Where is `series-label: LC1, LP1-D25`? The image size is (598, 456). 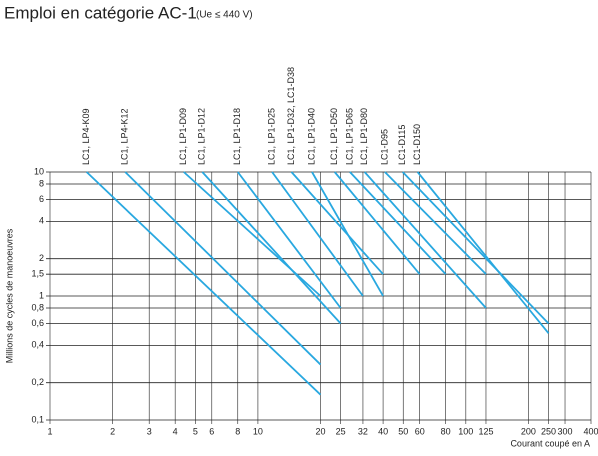
series-label: LC1, LP1-D25 is located at coordinates (271, 136).